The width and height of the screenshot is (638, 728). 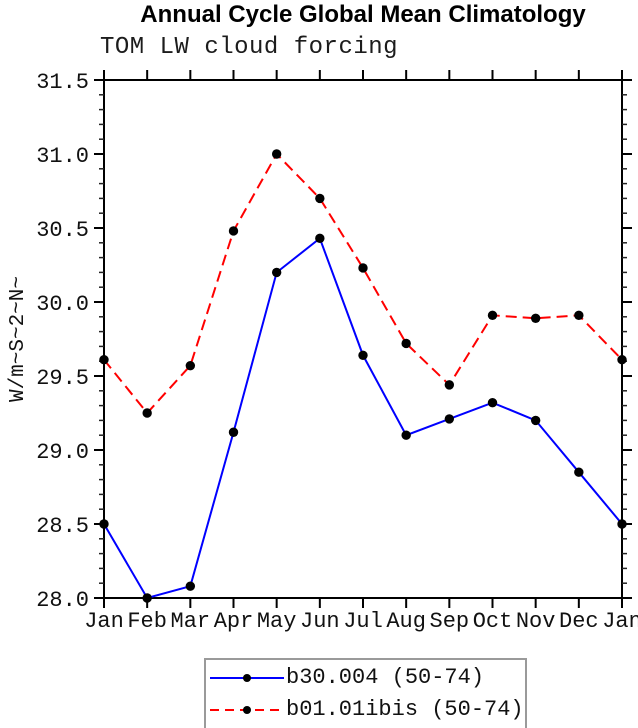 What do you see at coordinates (363, 621) in the screenshot?
I see `svg-text: Jul` at bounding box center [363, 621].